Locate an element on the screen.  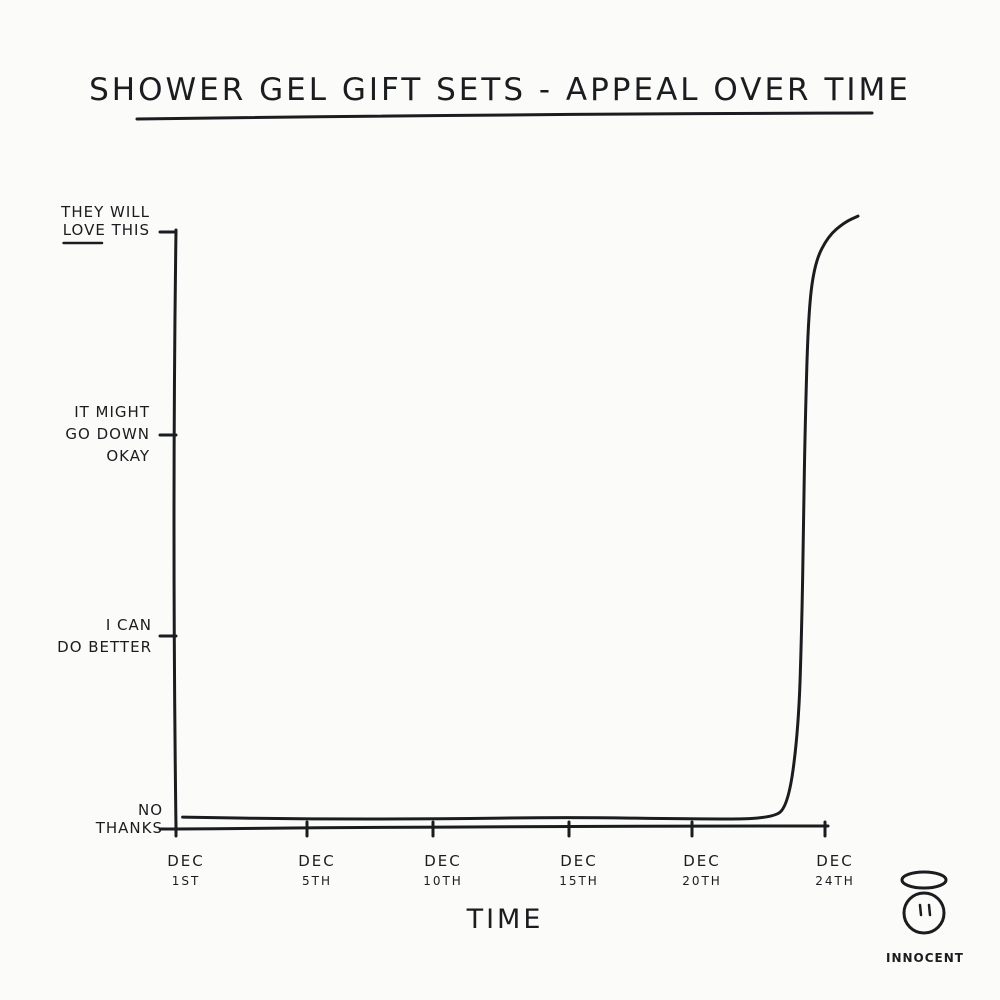
y-tick-label: IT MIGHT is located at coordinates (112, 412).